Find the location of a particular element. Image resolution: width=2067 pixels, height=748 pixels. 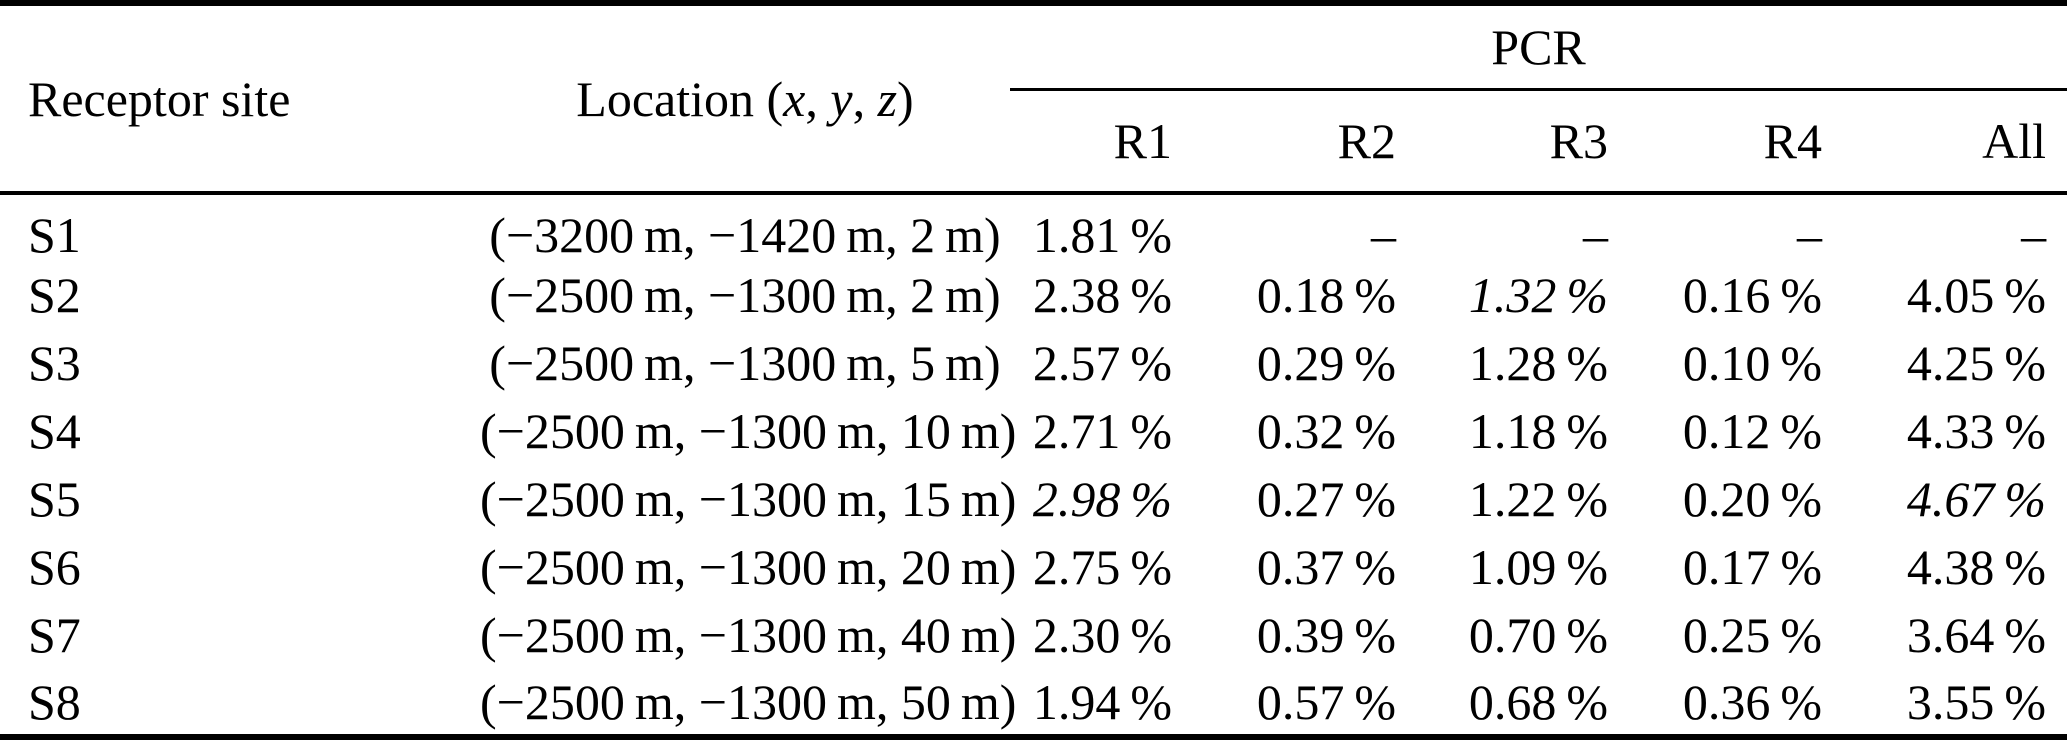

location-cell: (−2500 m, −1300 m, 5 m) is located at coordinates (745, 363).